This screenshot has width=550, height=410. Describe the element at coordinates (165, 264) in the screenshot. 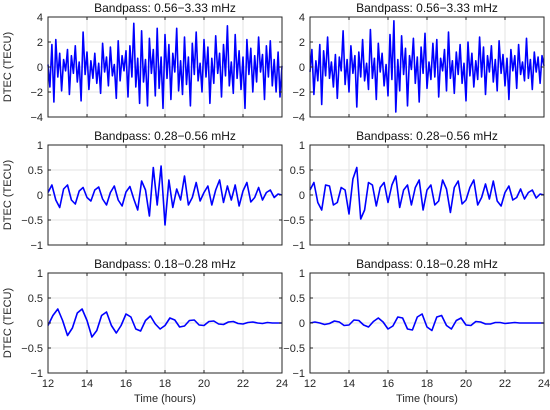

I see `panel-title-5: Bandpass: 0.18−0.28 mHz` at that location.